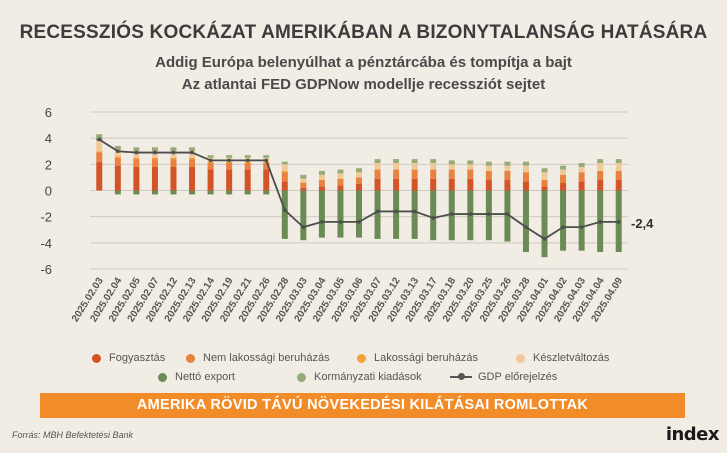 The height and width of the screenshot is (453, 727). I want to click on index-logo: index, so click(692, 434).